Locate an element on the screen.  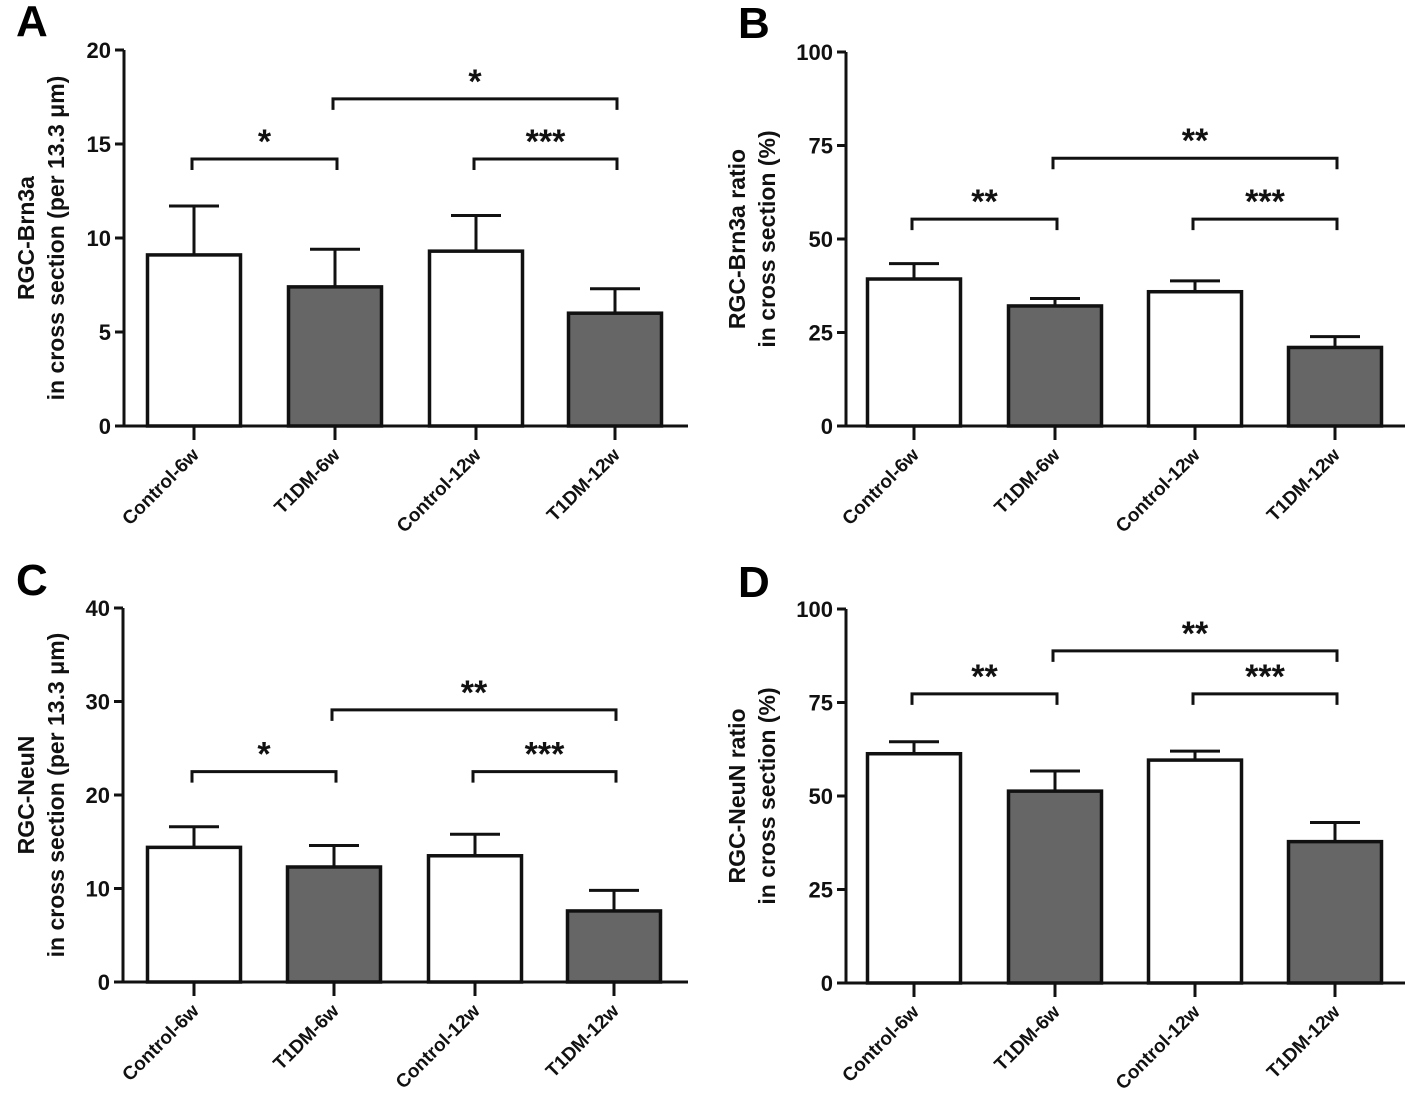
y-tick-label: 5 is located at coordinates (105, 332).